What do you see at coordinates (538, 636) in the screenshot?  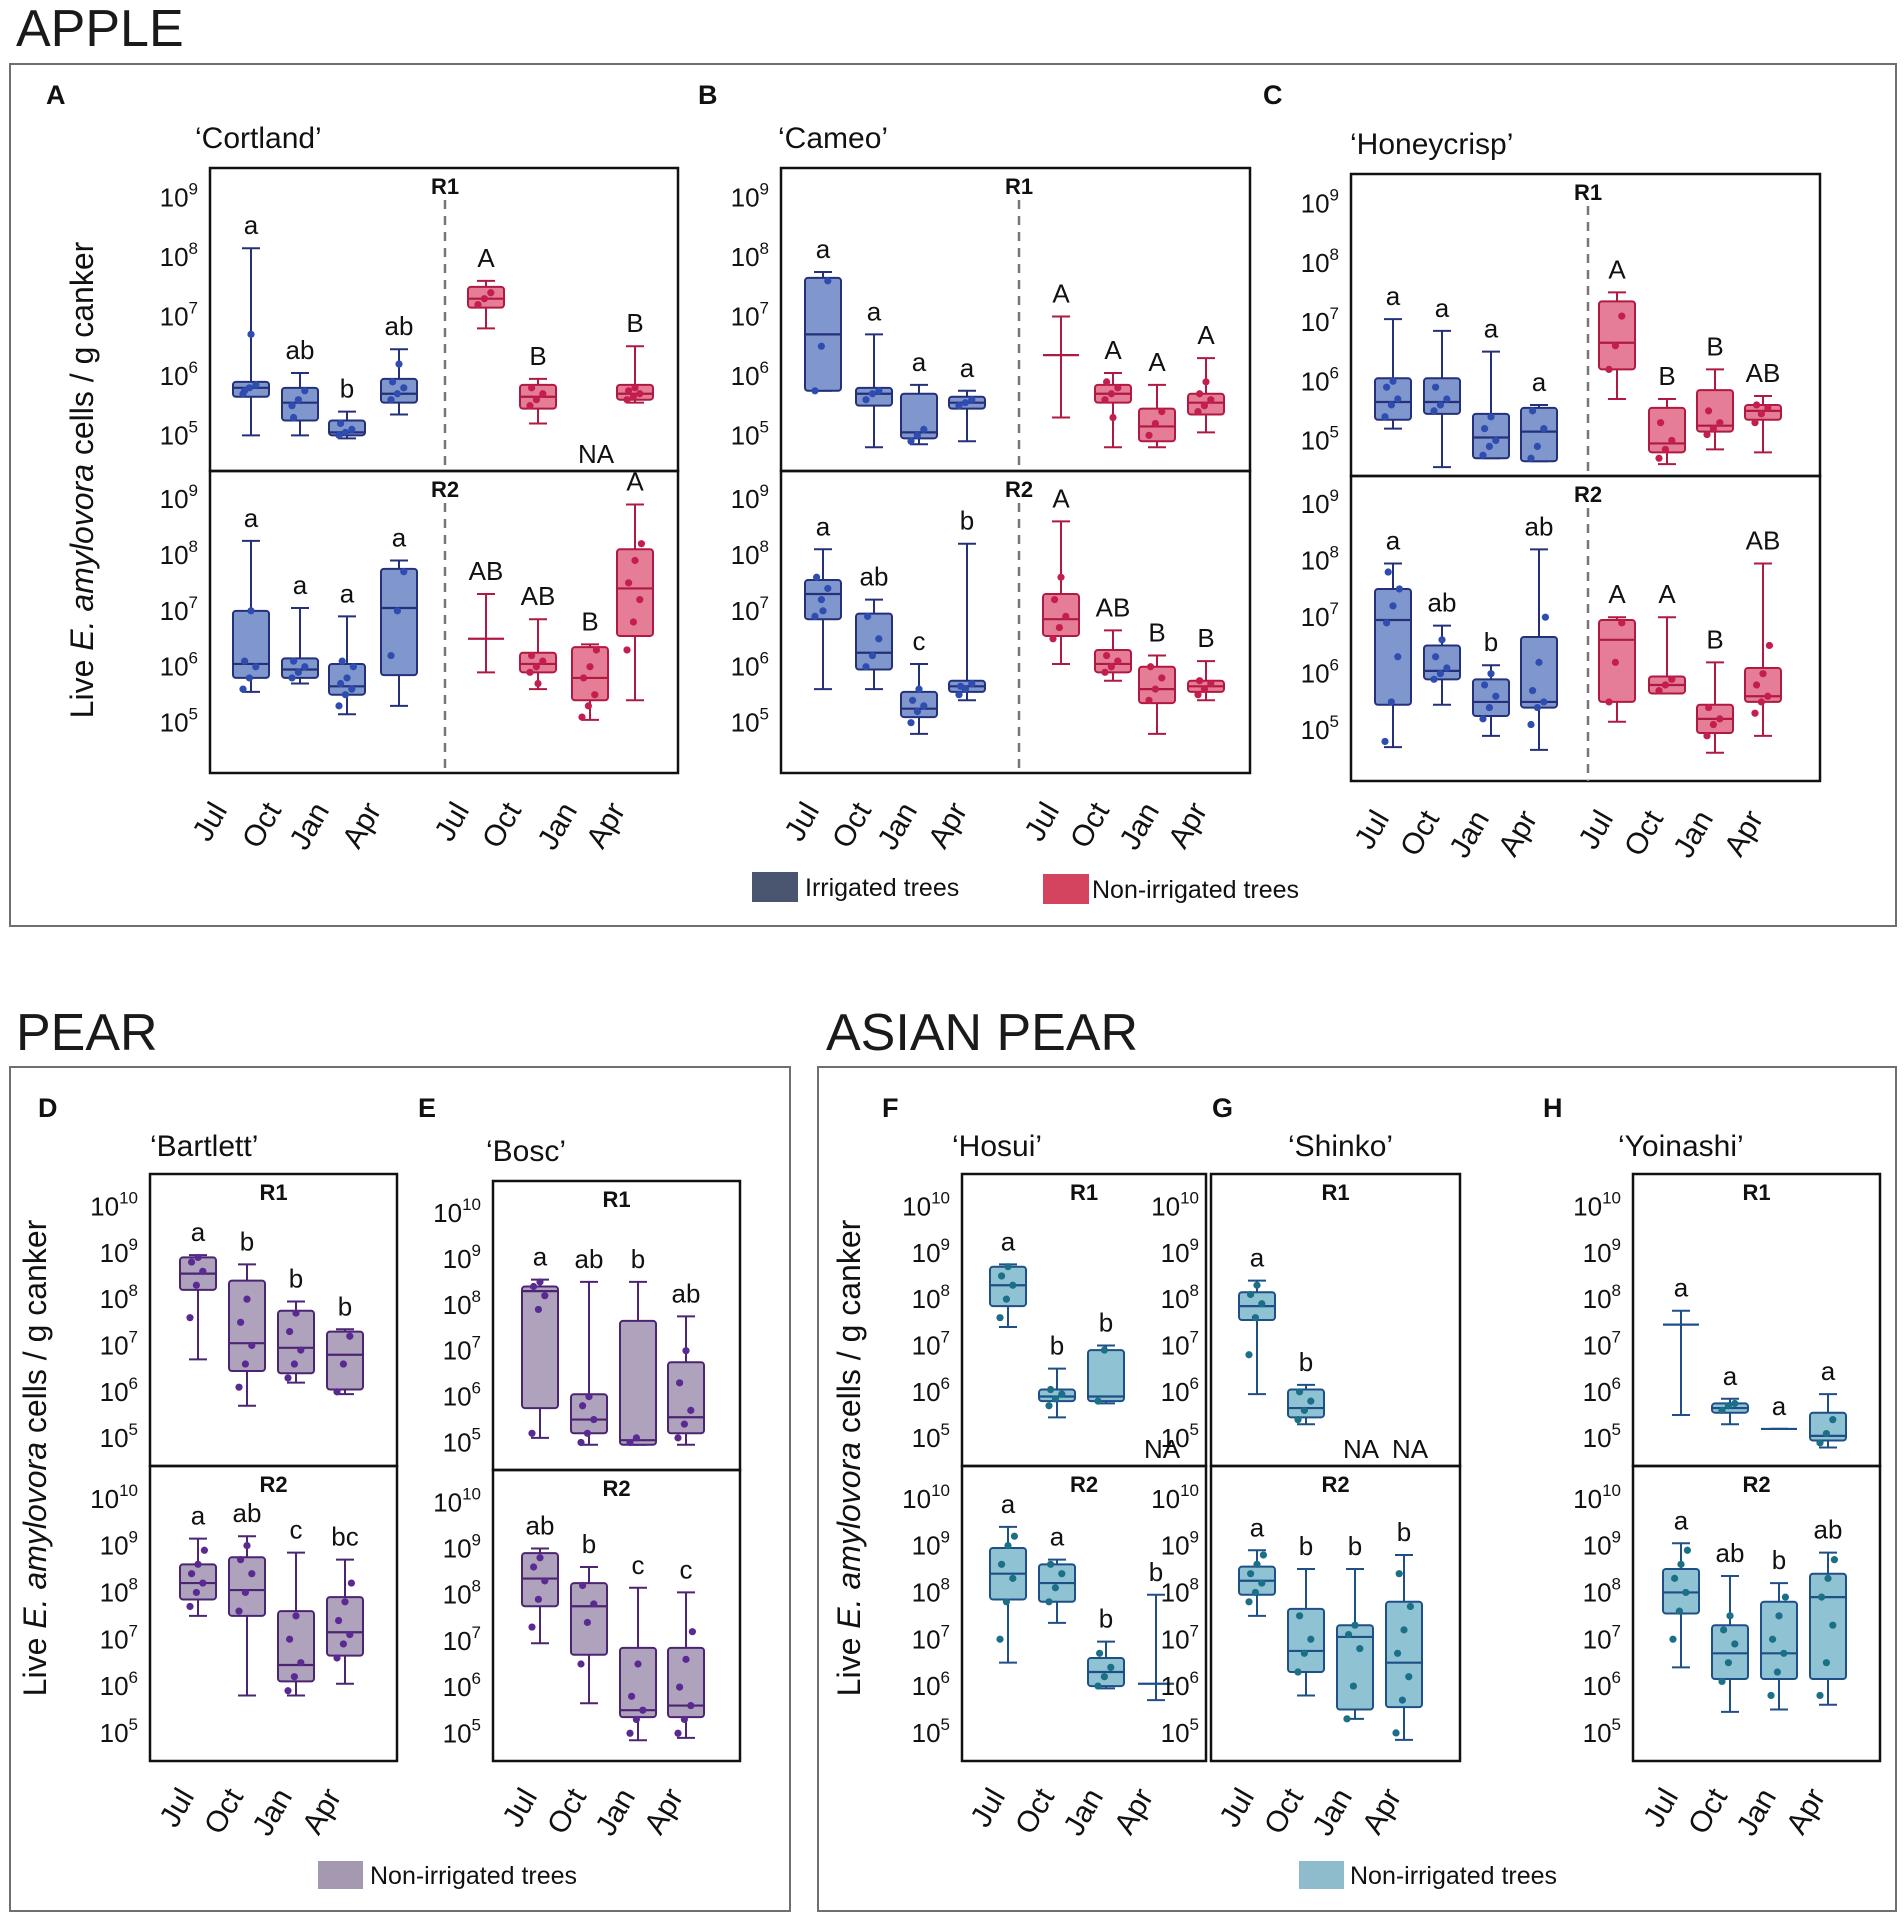 I see `box-oct: AB` at bounding box center [538, 636].